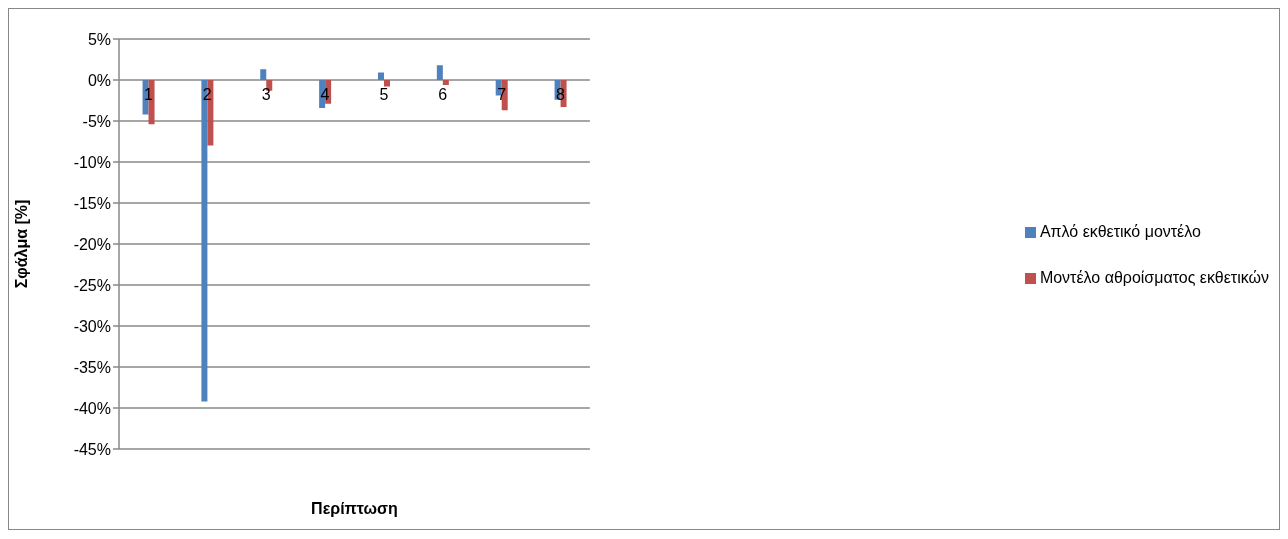 Image resolution: width=1288 pixels, height=539 pixels. What do you see at coordinates (92, 449) in the screenshot?
I see `y-tick-label: -45%` at bounding box center [92, 449].